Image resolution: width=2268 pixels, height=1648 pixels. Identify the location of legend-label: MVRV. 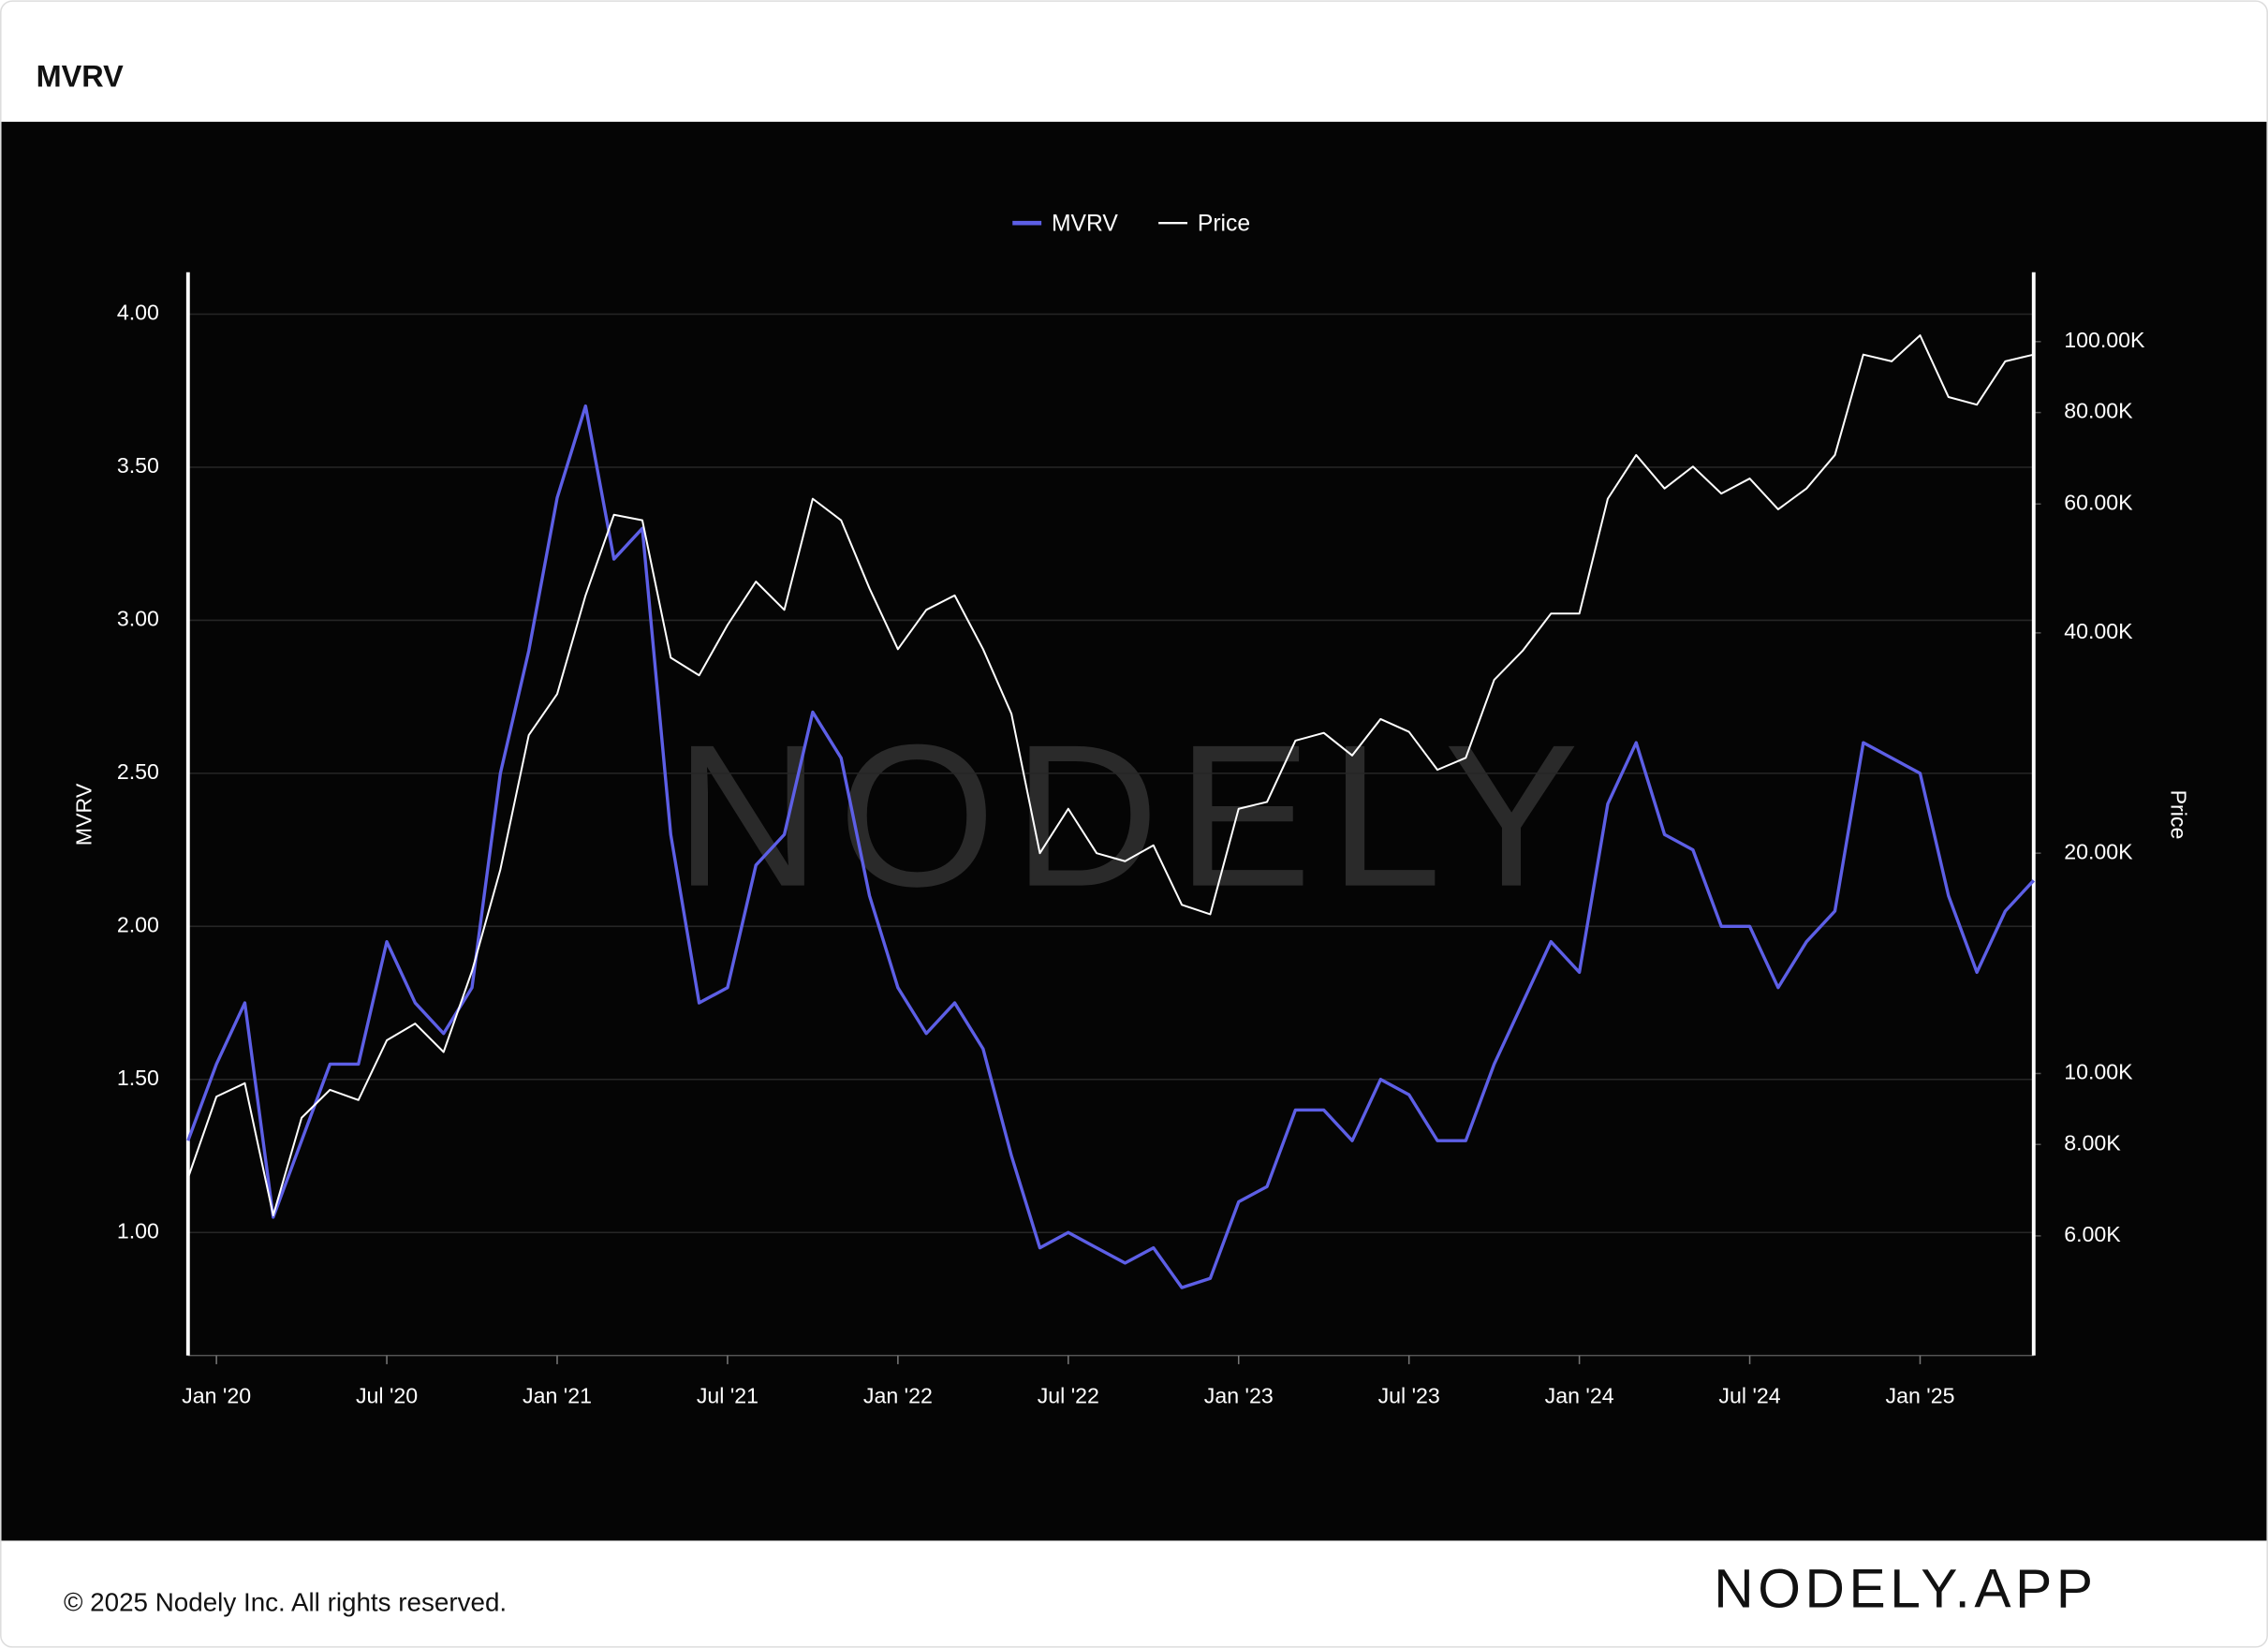
(1085, 223).